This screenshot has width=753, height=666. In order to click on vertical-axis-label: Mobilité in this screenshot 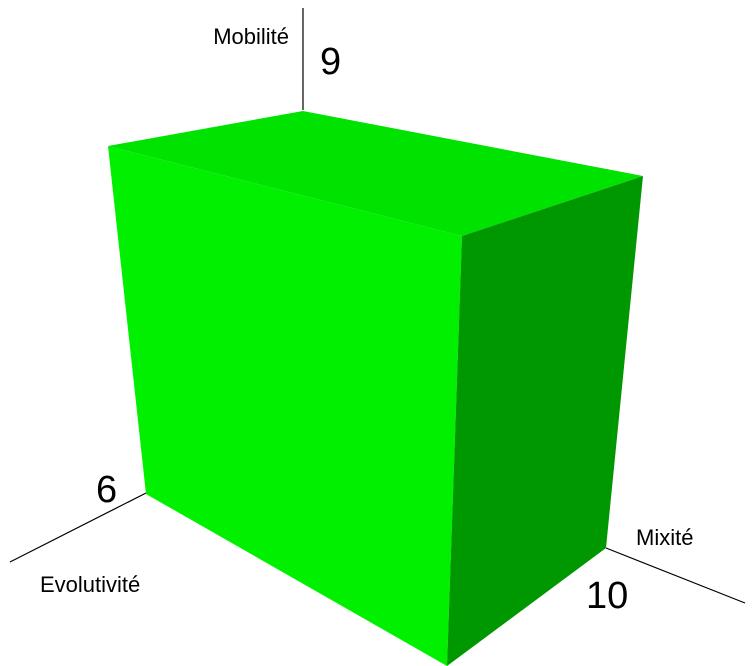, I will do `click(251, 36)`.